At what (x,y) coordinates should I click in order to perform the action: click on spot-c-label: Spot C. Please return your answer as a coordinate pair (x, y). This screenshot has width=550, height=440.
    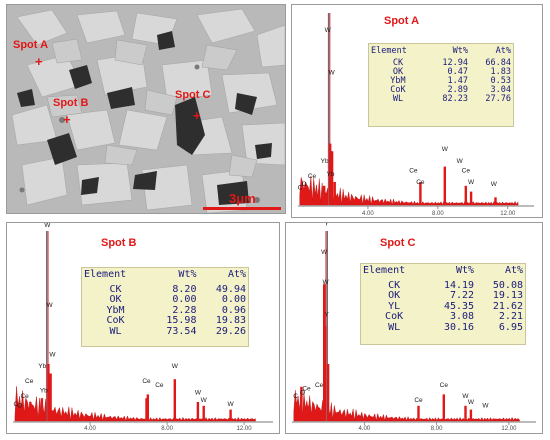
    Looking at the image, I should click on (193, 95).